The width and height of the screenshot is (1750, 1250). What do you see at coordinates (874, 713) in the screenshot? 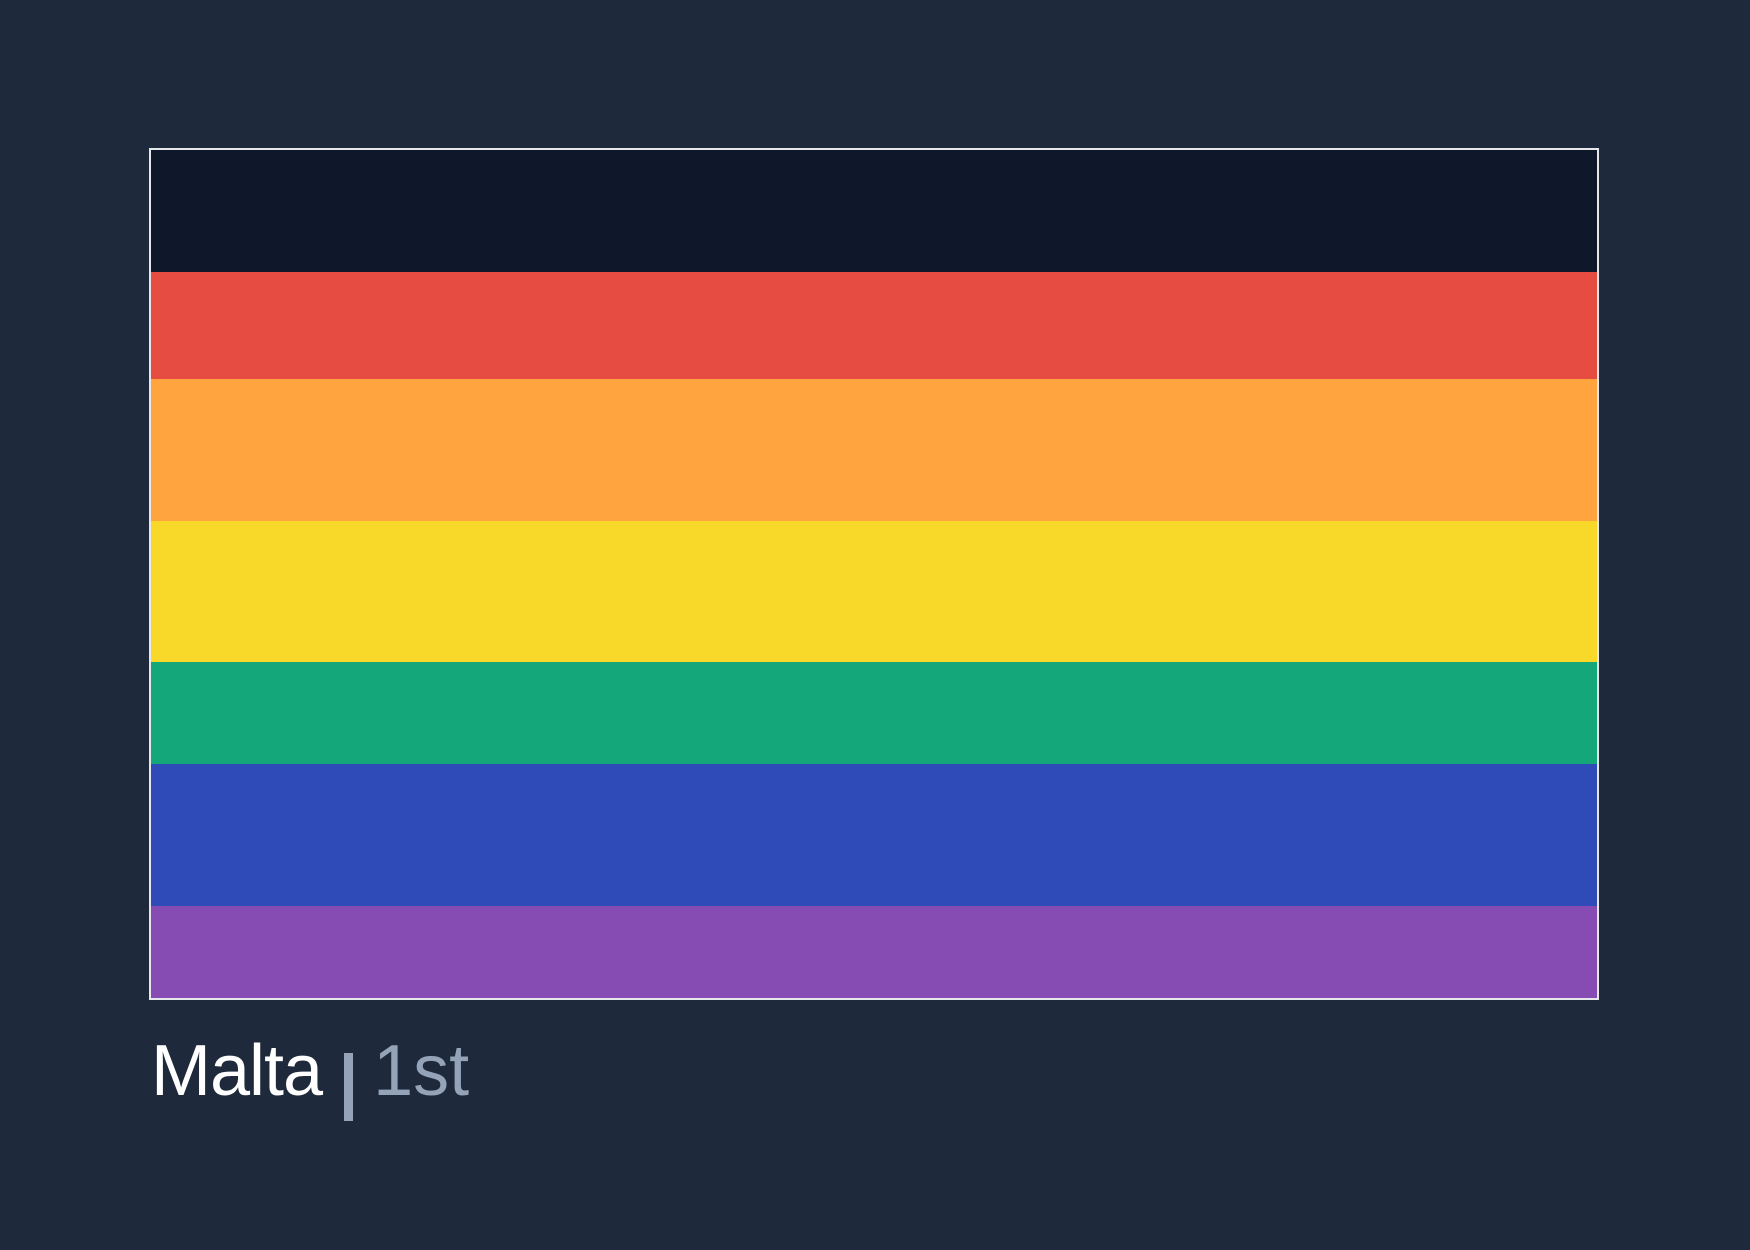
I see `flag-stripe-green` at bounding box center [874, 713].